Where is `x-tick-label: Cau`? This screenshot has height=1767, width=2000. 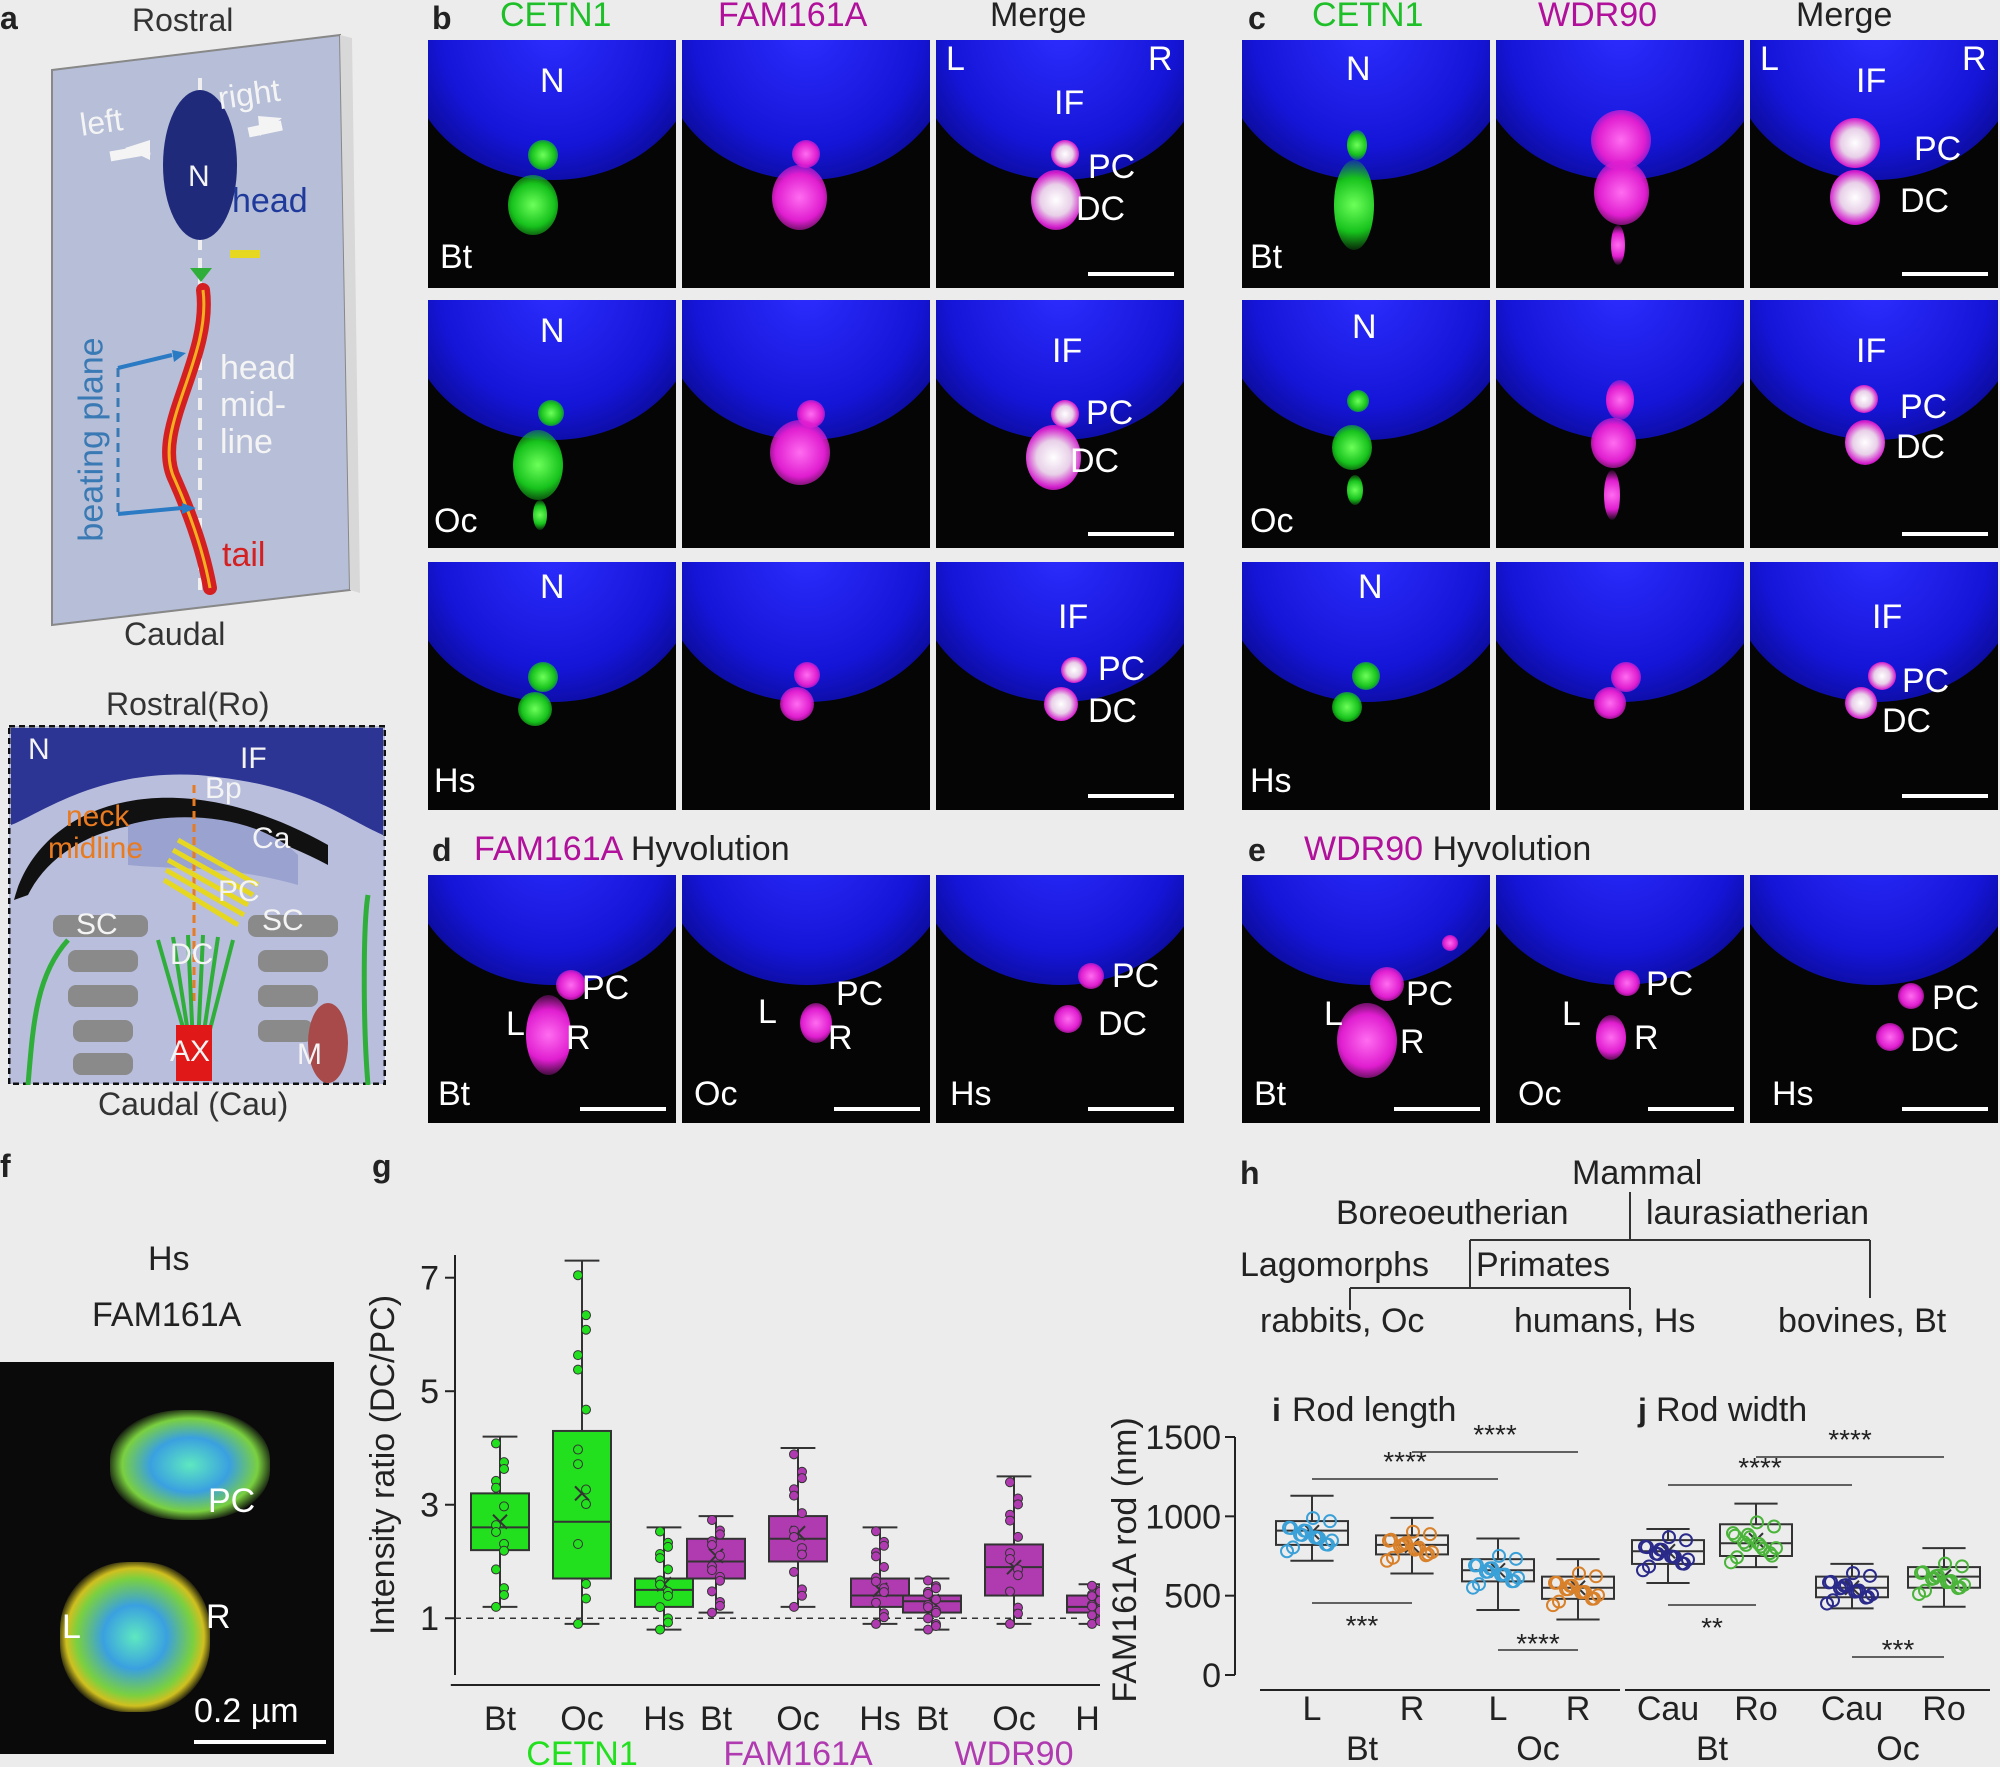
x-tick-label: Cau is located at coordinates (1668, 1709).